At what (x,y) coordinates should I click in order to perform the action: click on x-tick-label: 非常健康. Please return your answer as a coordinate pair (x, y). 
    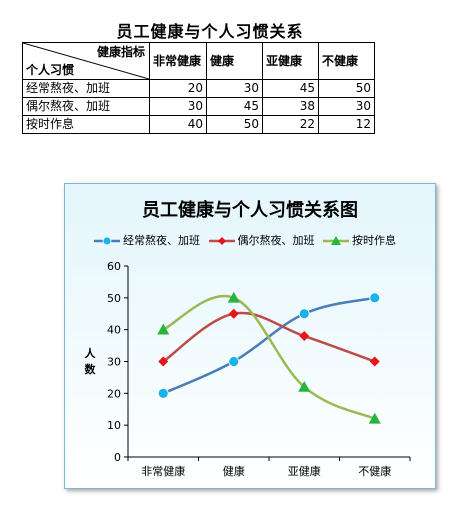
    Looking at the image, I should click on (163, 471).